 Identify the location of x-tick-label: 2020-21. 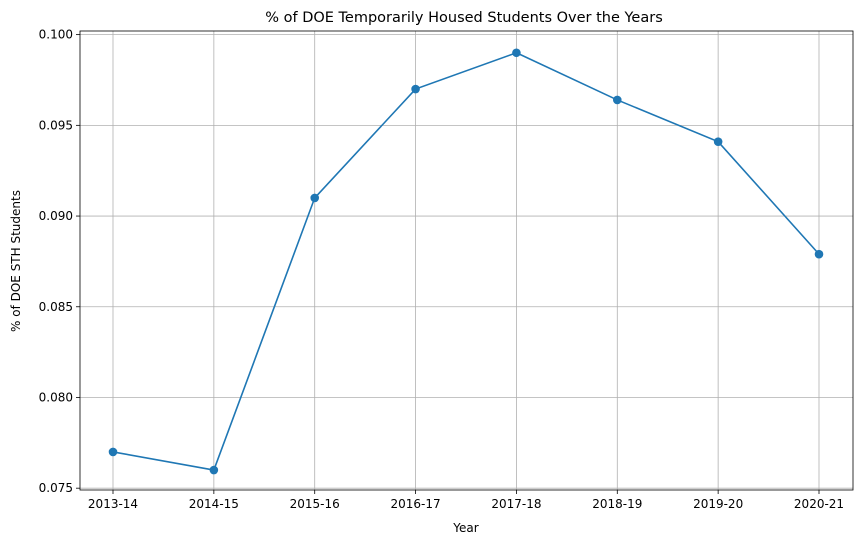
(819, 504).